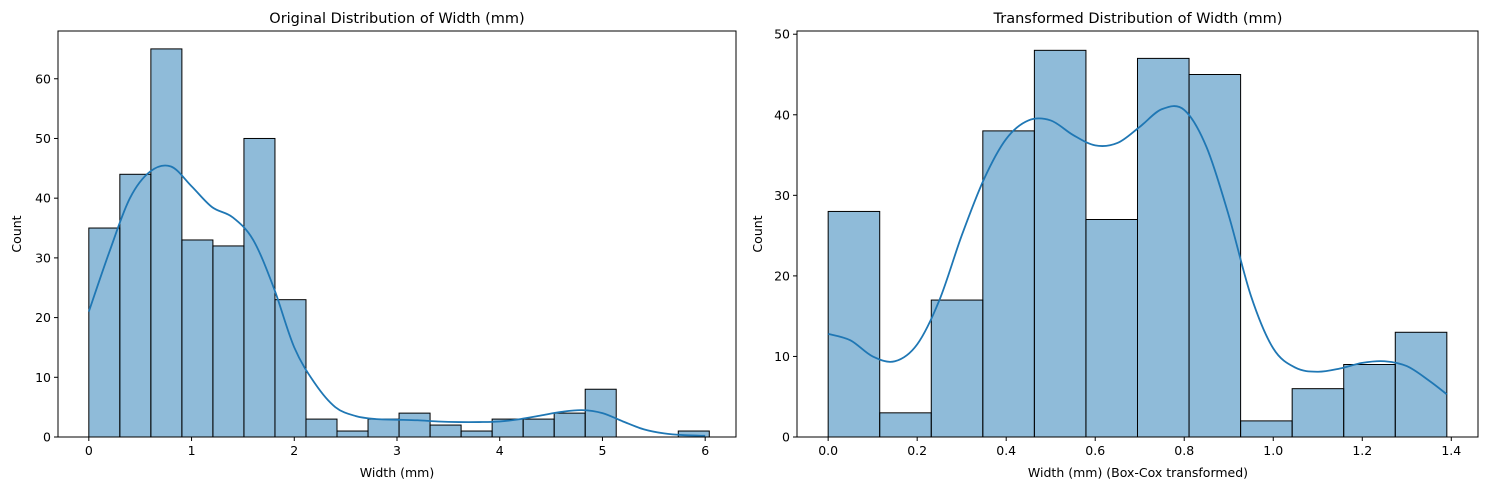 This screenshot has width=1489, height=490. I want to click on x-tick-label: 1.4, so click(1451, 450).